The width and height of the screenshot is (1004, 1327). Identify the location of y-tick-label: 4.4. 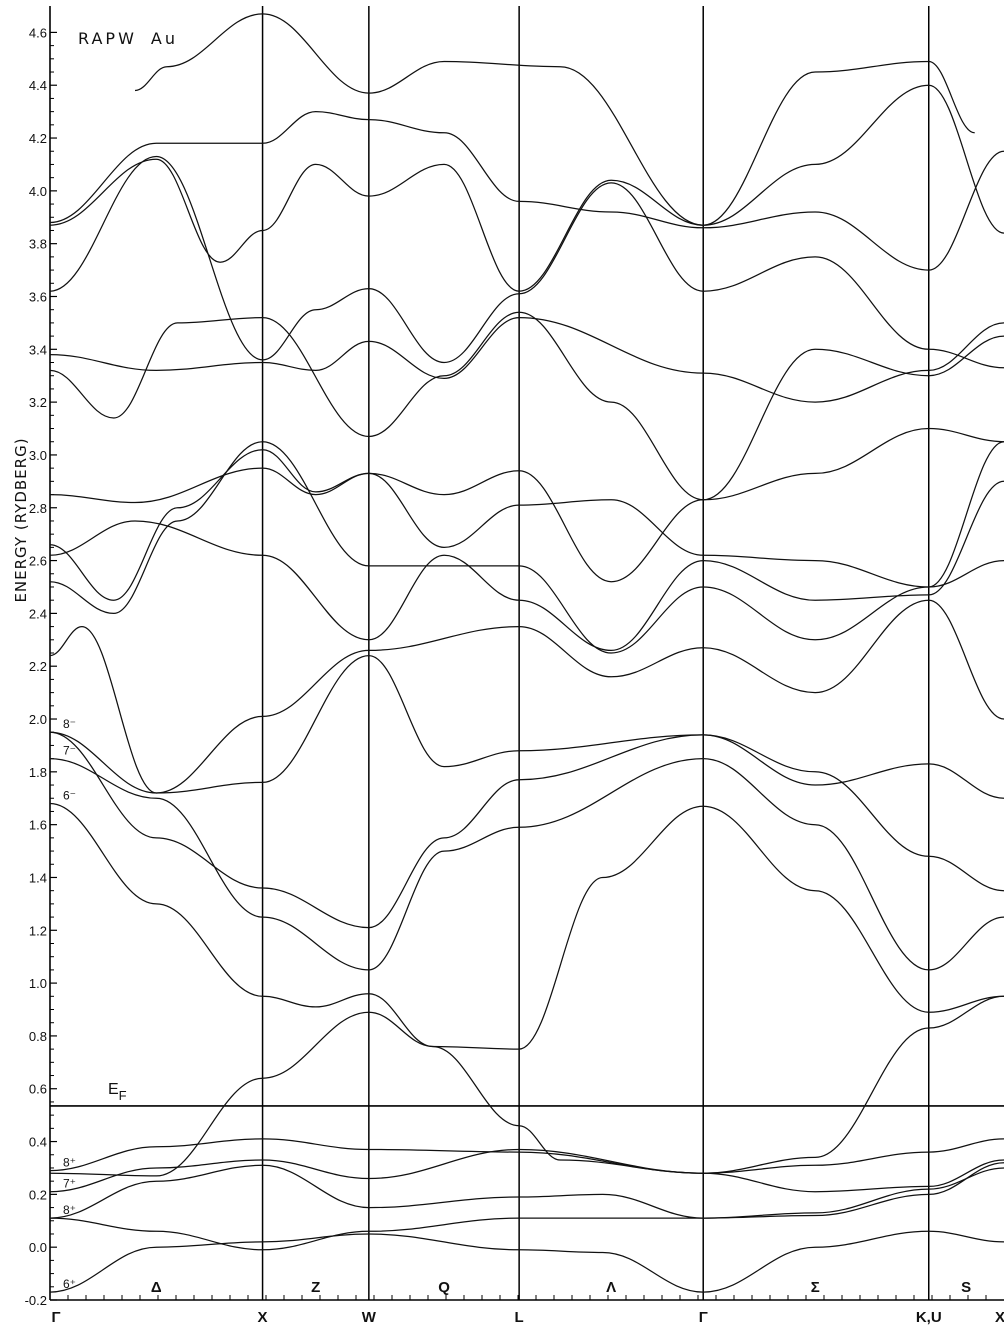
(38, 85).